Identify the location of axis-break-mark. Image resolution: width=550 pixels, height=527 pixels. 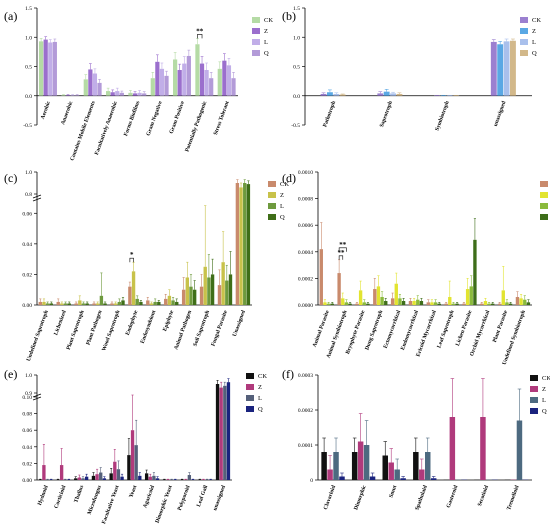
(37, 196).